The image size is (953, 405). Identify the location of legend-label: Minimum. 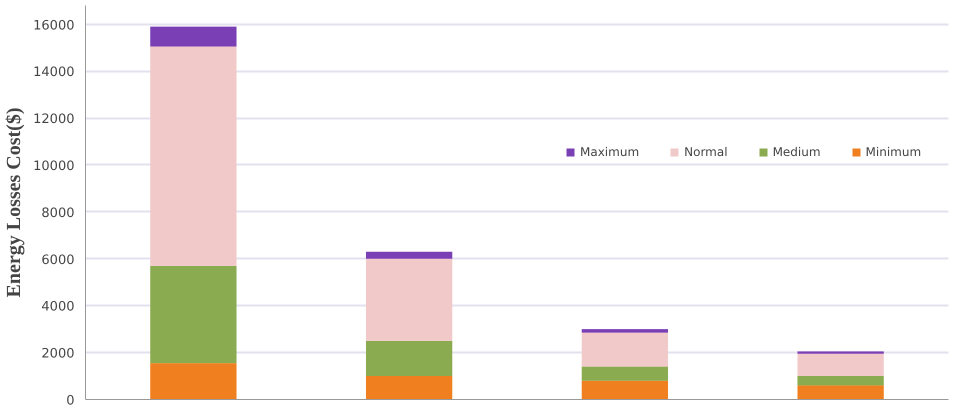
(894, 152).